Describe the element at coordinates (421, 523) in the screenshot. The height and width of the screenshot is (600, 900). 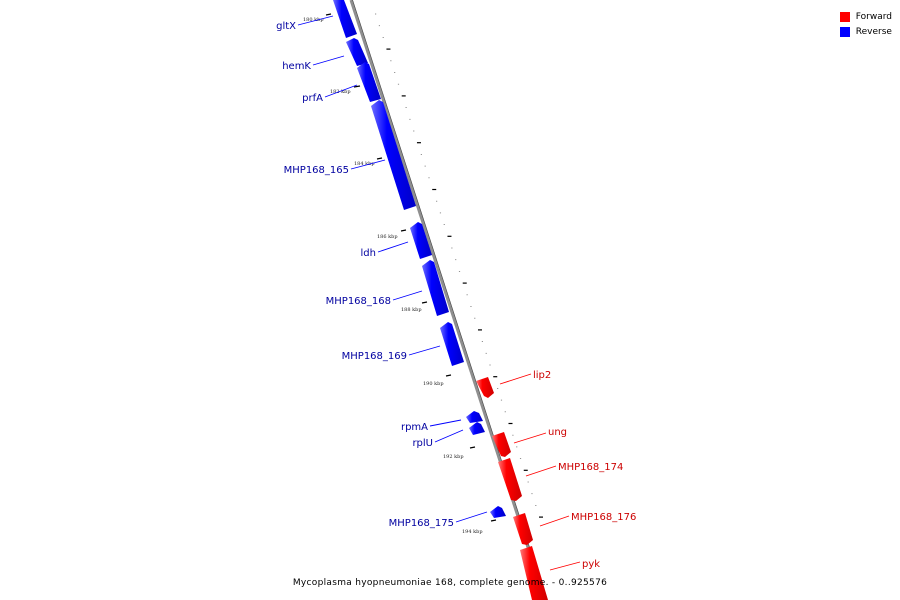
I see `gene-label: MHP168_175` at that location.